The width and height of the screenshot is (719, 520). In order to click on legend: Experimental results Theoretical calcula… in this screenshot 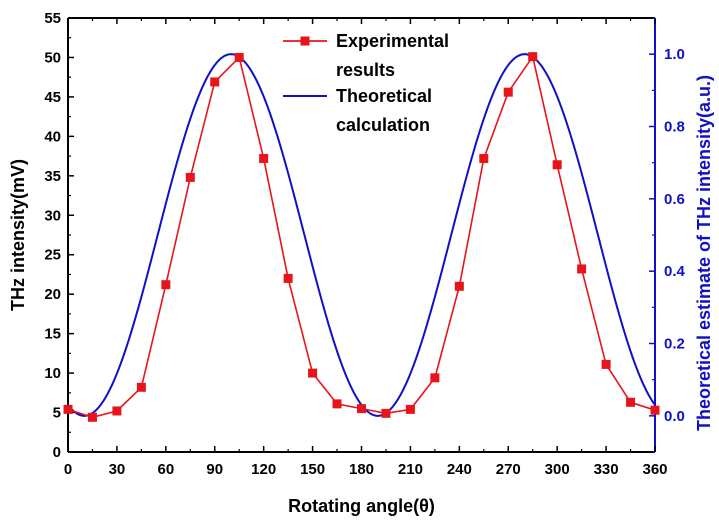, I will do `click(366, 83)`.